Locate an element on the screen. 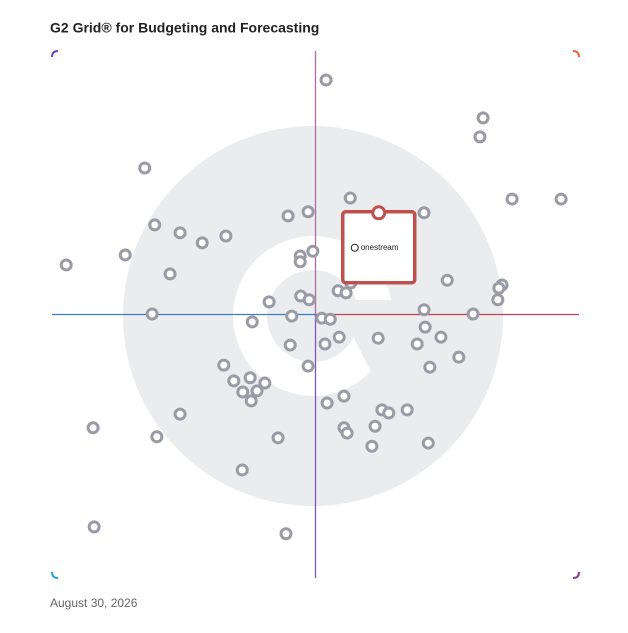 Image resolution: width=628 pixels, height=633 pixels. date-label: August 30, 2026 is located at coordinates (94, 603).